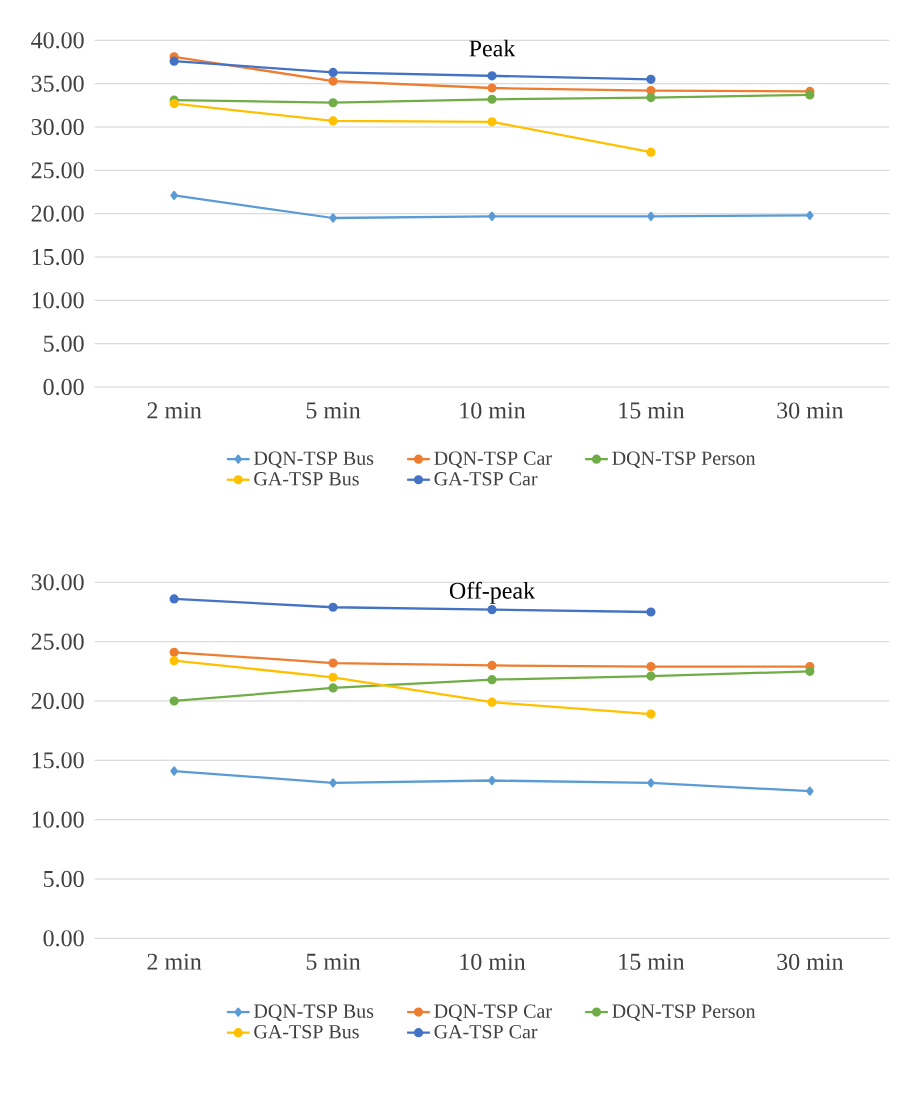 This screenshot has height=1097, width=902. What do you see at coordinates (492, 592) in the screenshot?
I see `chart-title: Off-peak` at bounding box center [492, 592].